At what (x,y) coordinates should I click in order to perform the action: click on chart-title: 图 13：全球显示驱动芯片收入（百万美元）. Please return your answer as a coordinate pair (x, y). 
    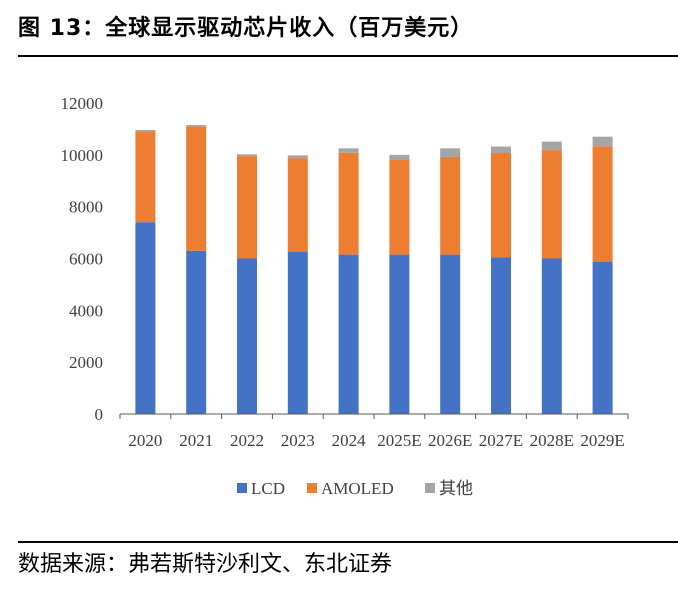
    Looking at the image, I should click on (246, 28).